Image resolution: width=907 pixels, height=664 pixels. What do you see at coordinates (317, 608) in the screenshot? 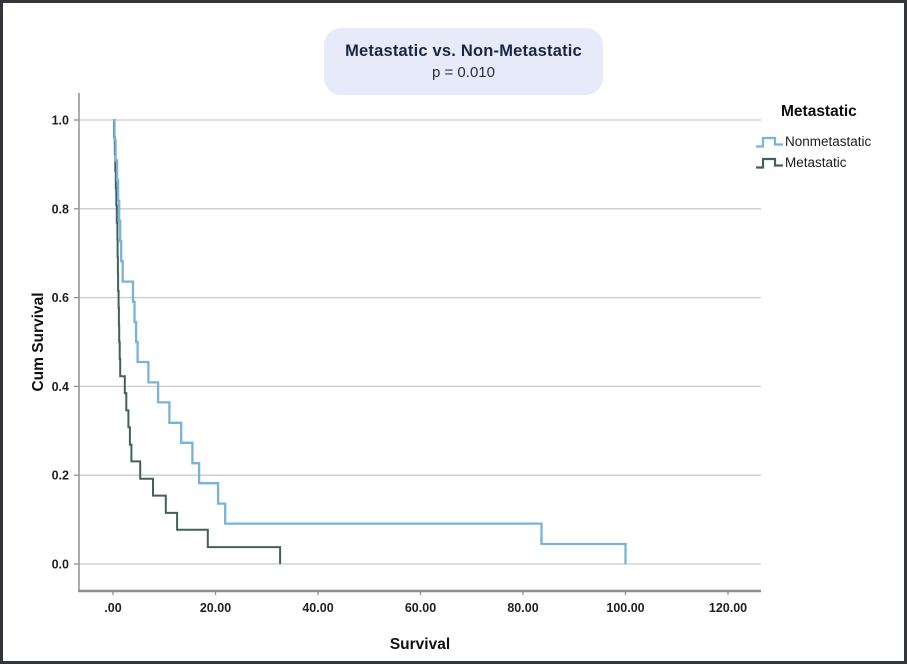
I see `x-tick-label: 40.00` at bounding box center [317, 608].